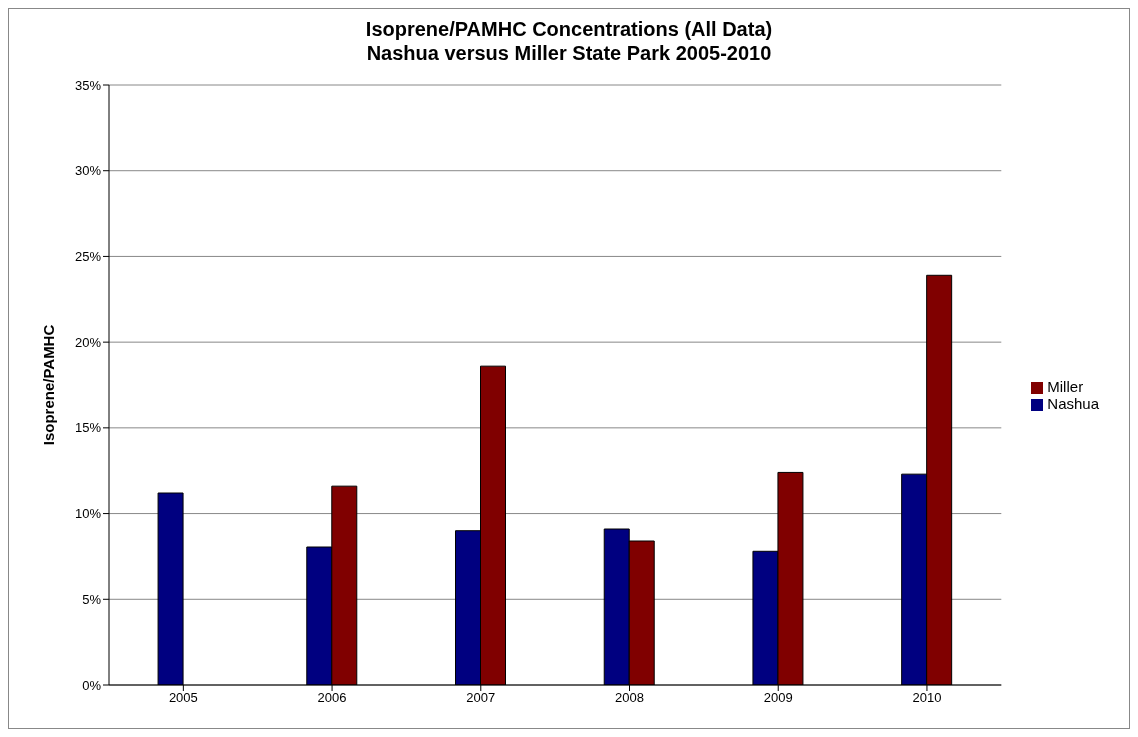 This screenshot has height=737, width=1138. I want to click on y-tick-label: 20%, so click(88, 342).